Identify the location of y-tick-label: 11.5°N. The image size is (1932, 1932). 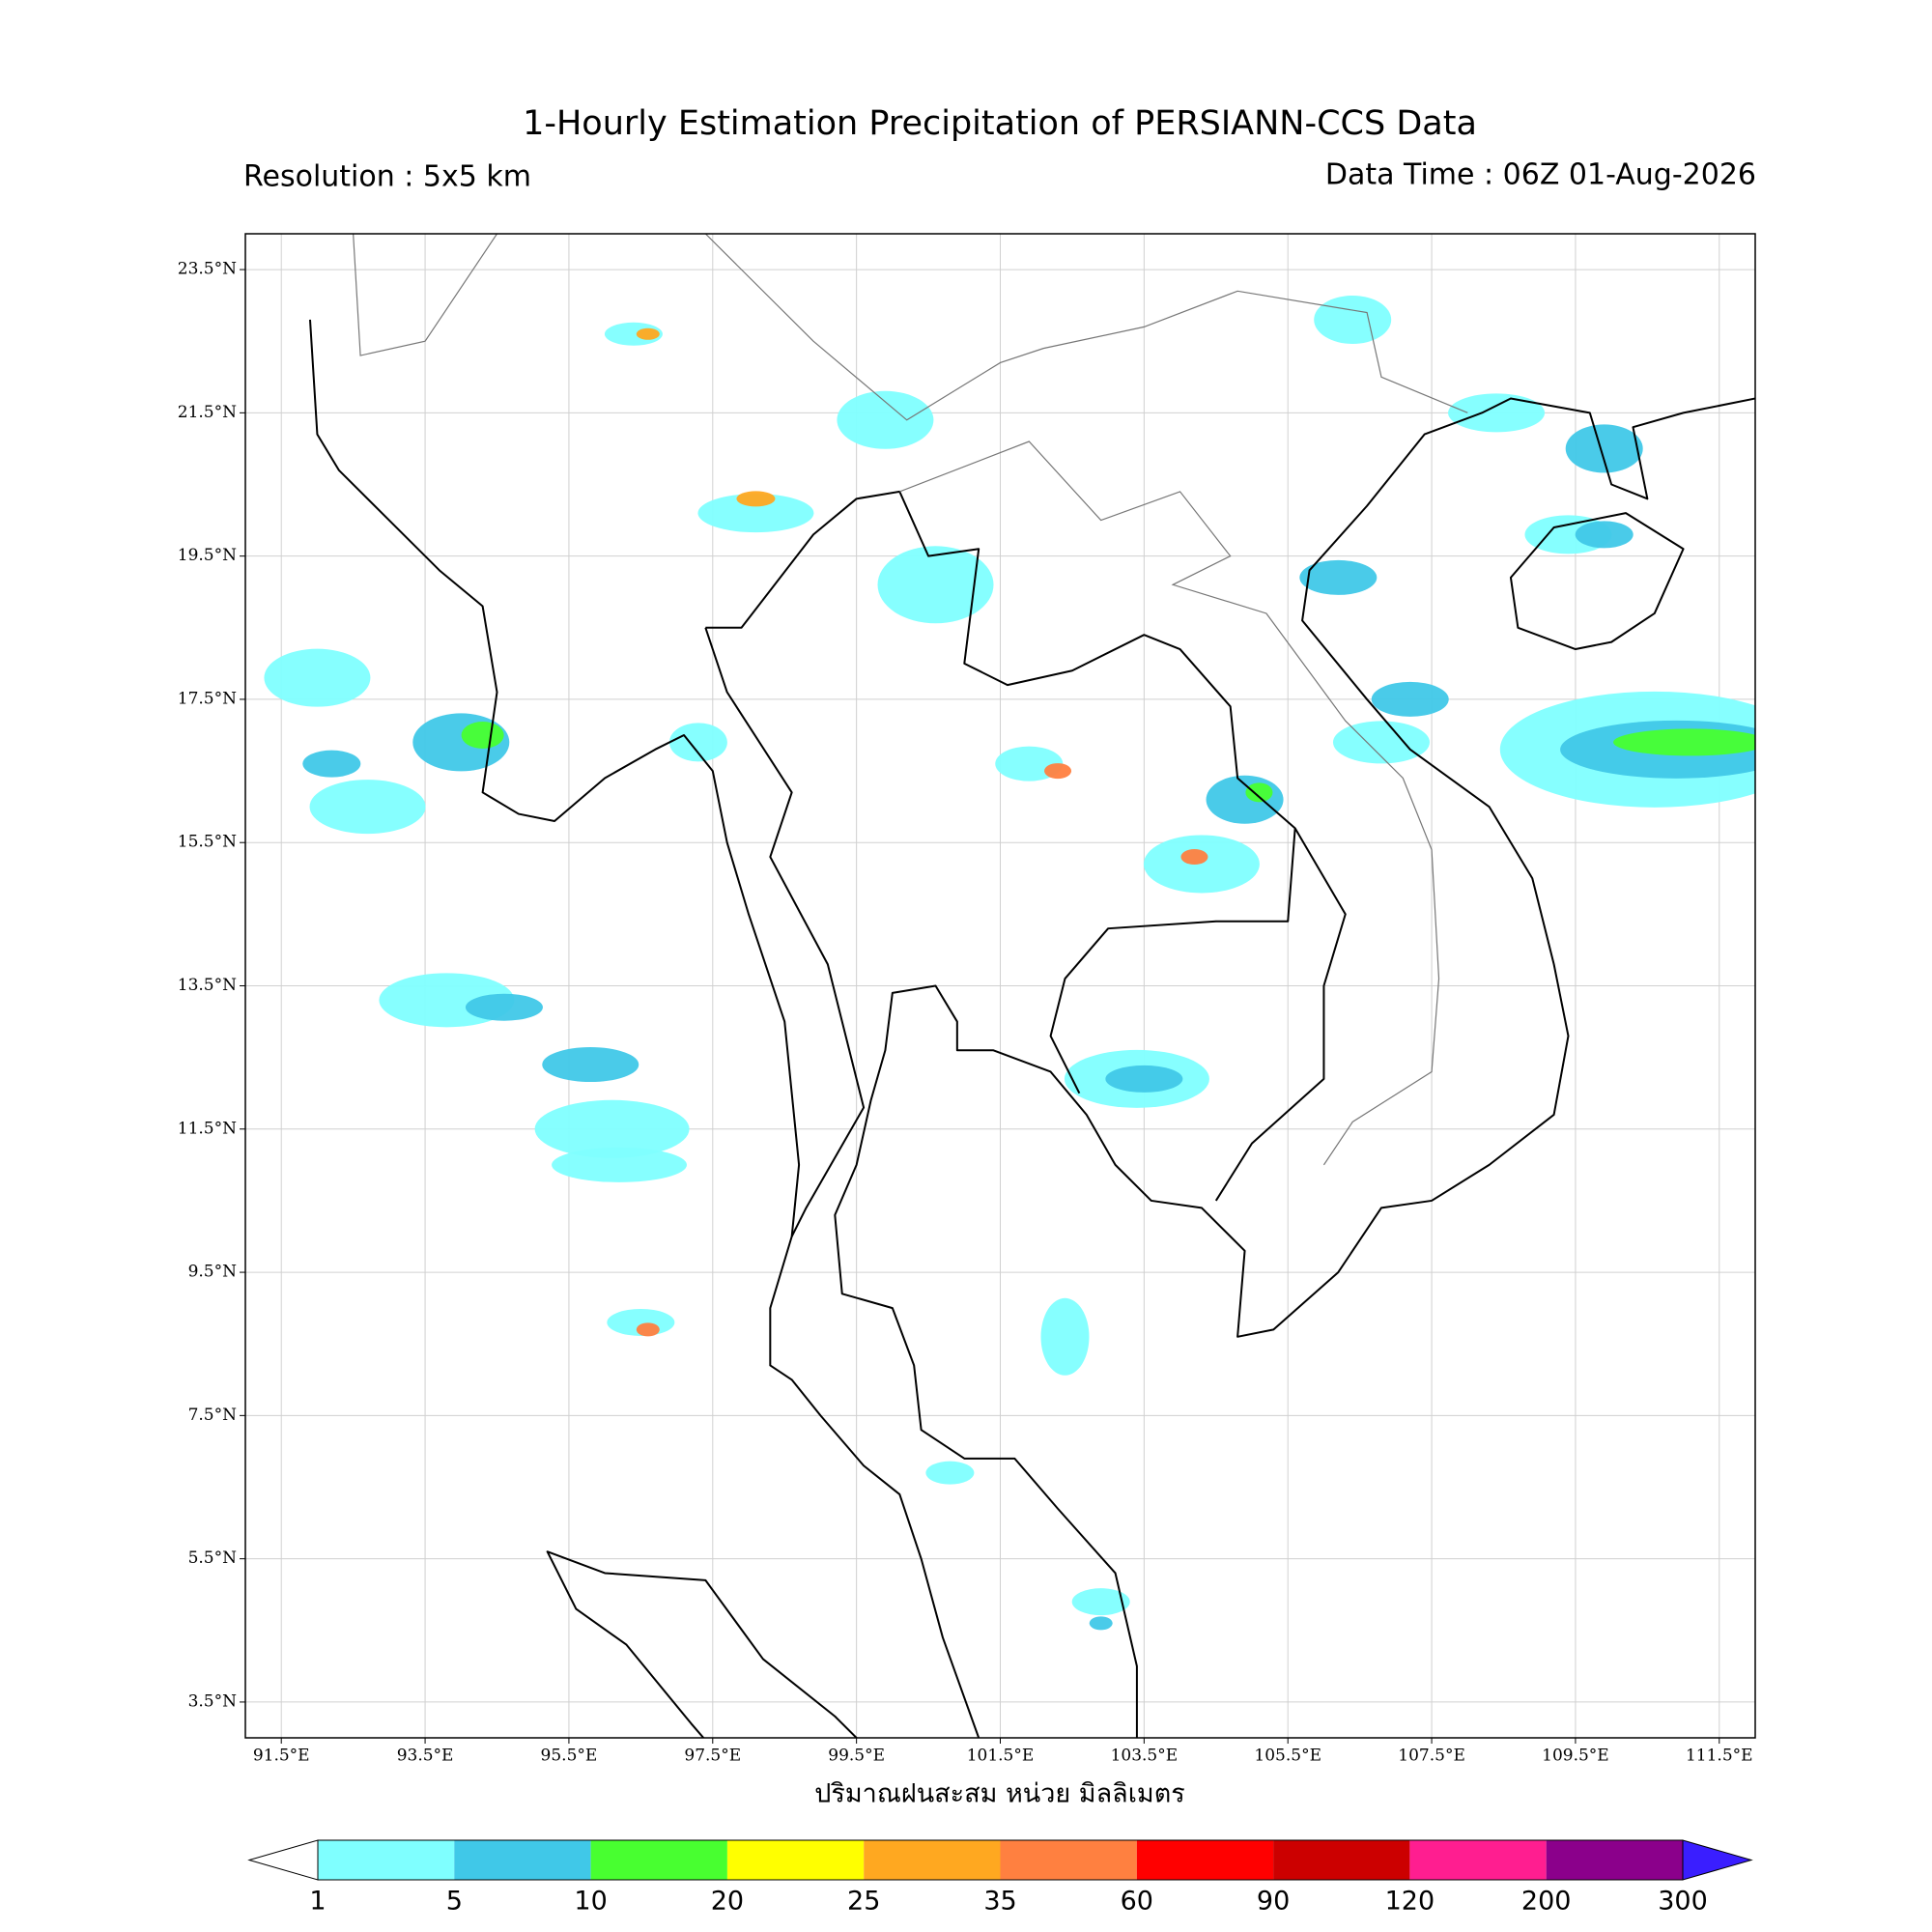
(207, 1128).